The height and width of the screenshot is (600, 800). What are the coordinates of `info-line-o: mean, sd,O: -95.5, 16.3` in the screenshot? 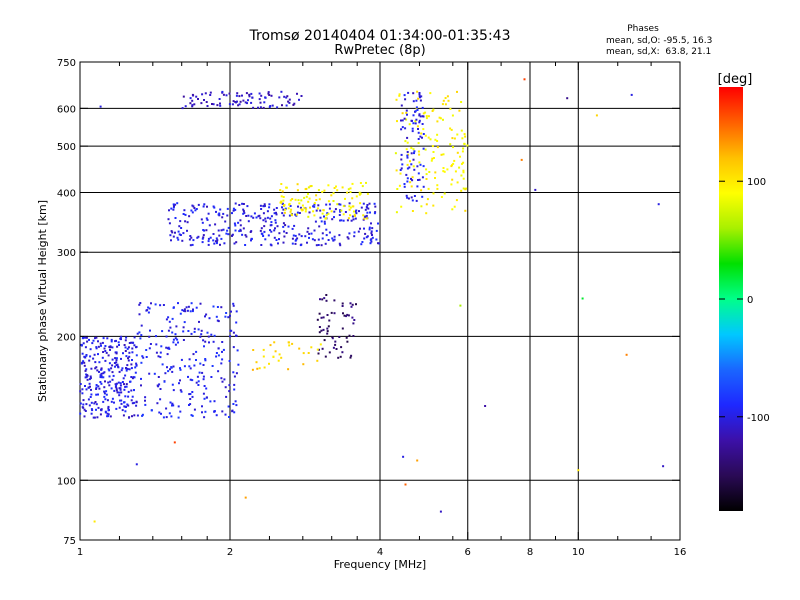 It's located at (659, 41).